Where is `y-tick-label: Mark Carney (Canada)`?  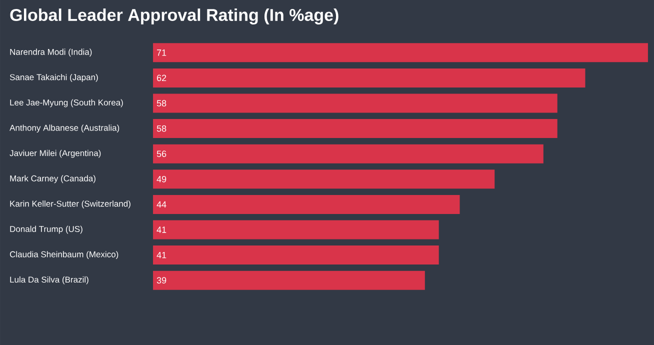
y-tick-label: Mark Carney (Canada) is located at coordinates (53, 179).